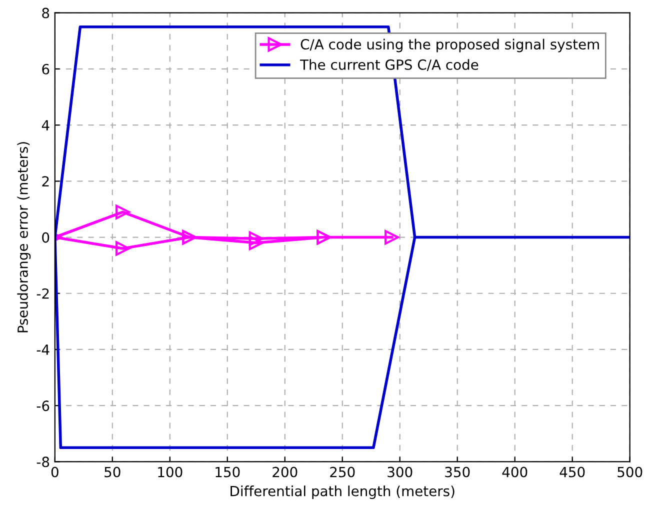 The image size is (646, 513). I want to click on x-axis-title: Differential path length (meters), so click(342, 492).